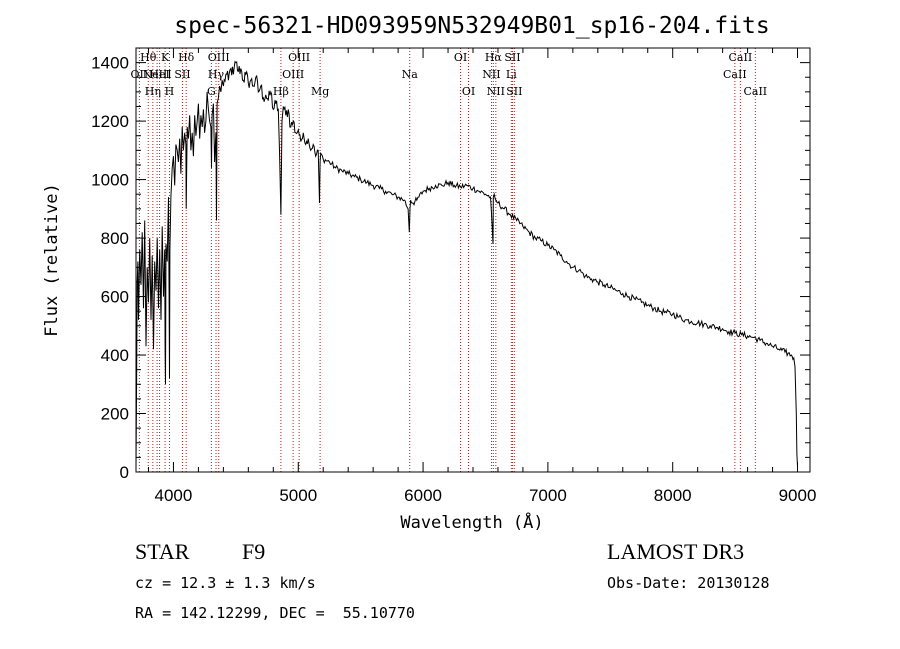 The width and height of the screenshot is (900, 649). Describe the element at coordinates (52, 260) in the screenshot. I see `y-axis-label: Flux (relative)` at that location.